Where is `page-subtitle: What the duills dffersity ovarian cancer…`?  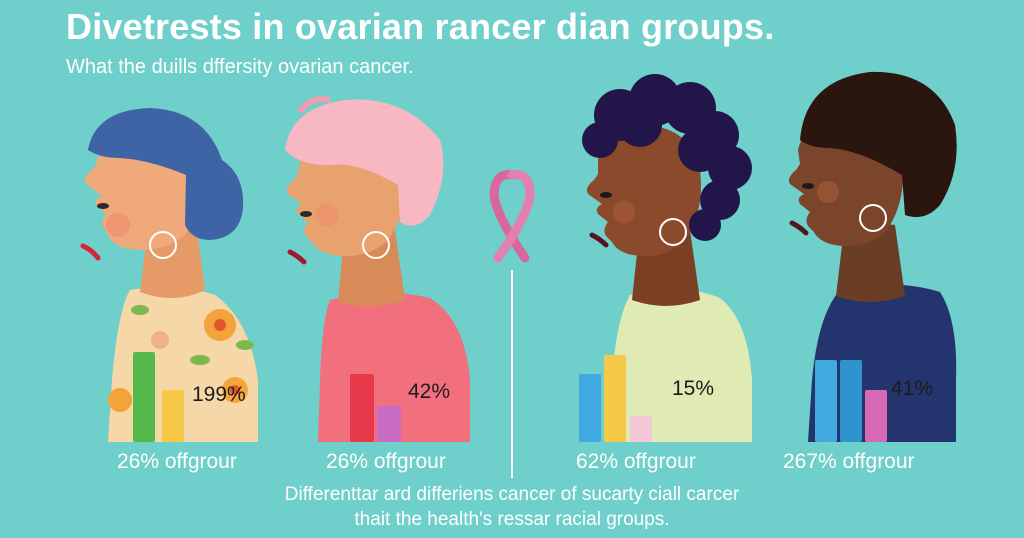 page-subtitle: What the duills dffersity ovarian cancer… is located at coordinates (240, 67).